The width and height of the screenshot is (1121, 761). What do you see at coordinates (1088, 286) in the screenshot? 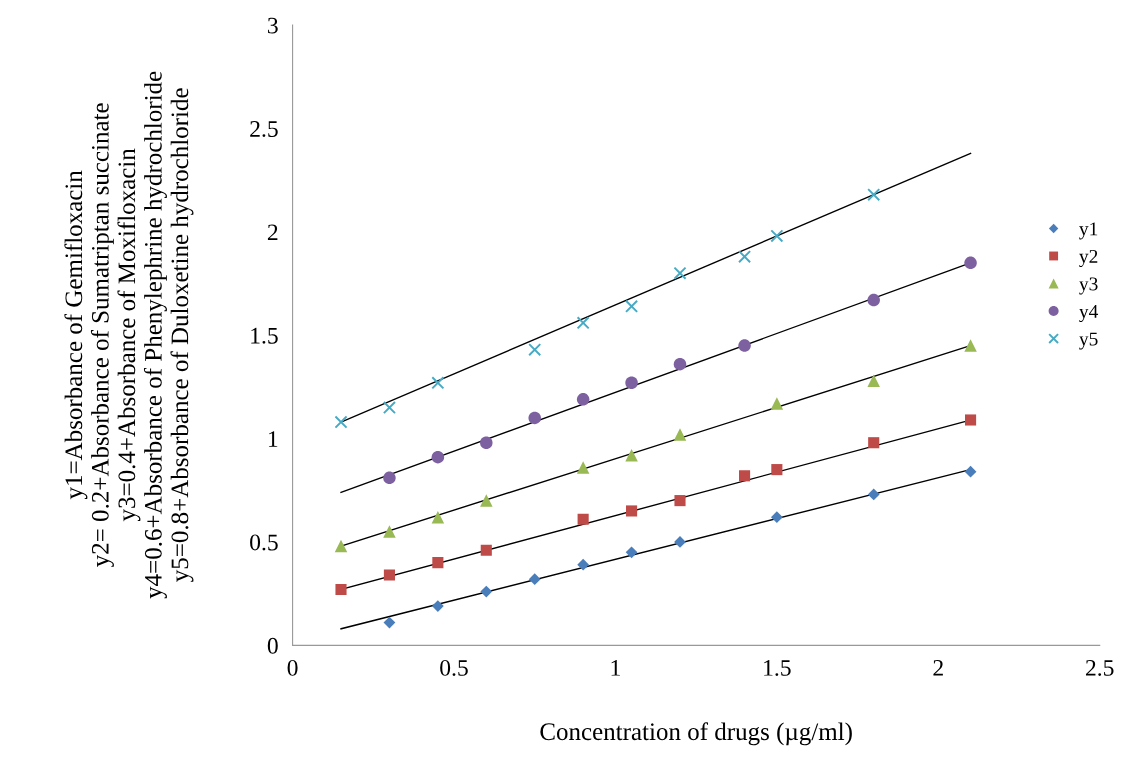
I see `legend-label: y3` at bounding box center [1088, 286].